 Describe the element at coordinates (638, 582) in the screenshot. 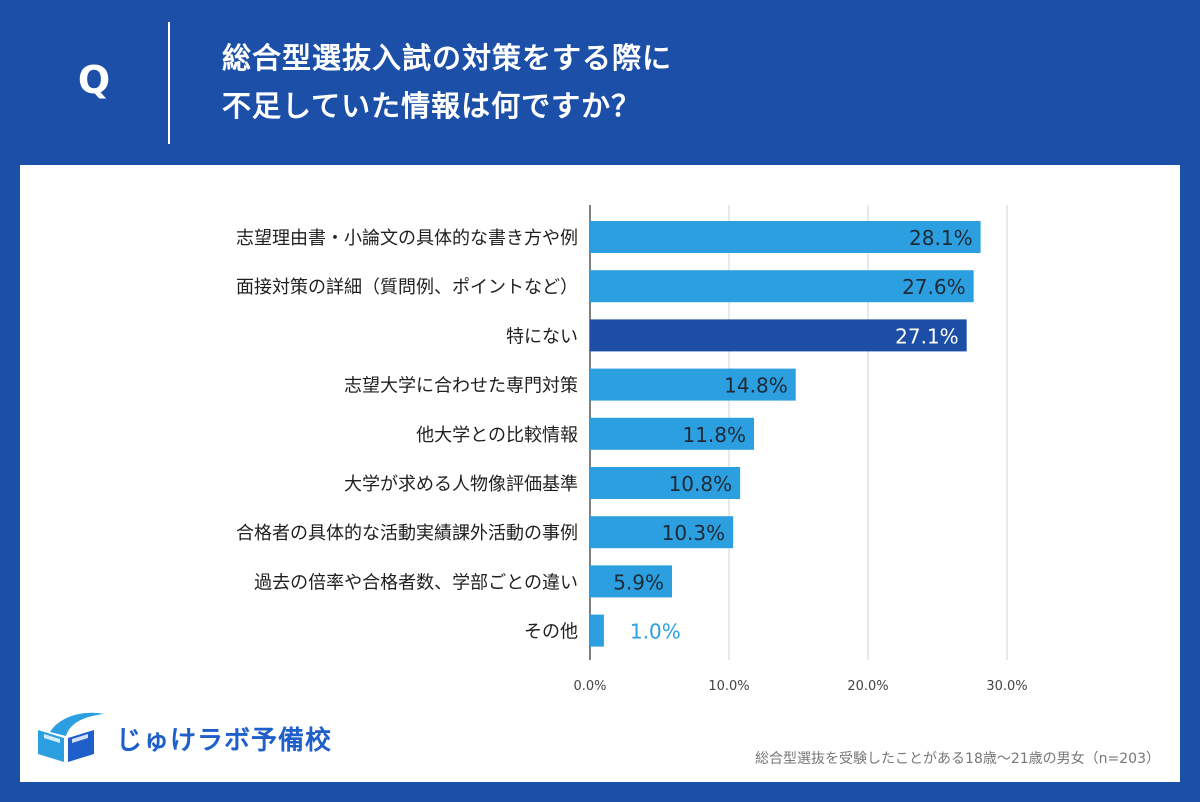

I see `value-label: 5.9%` at that location.